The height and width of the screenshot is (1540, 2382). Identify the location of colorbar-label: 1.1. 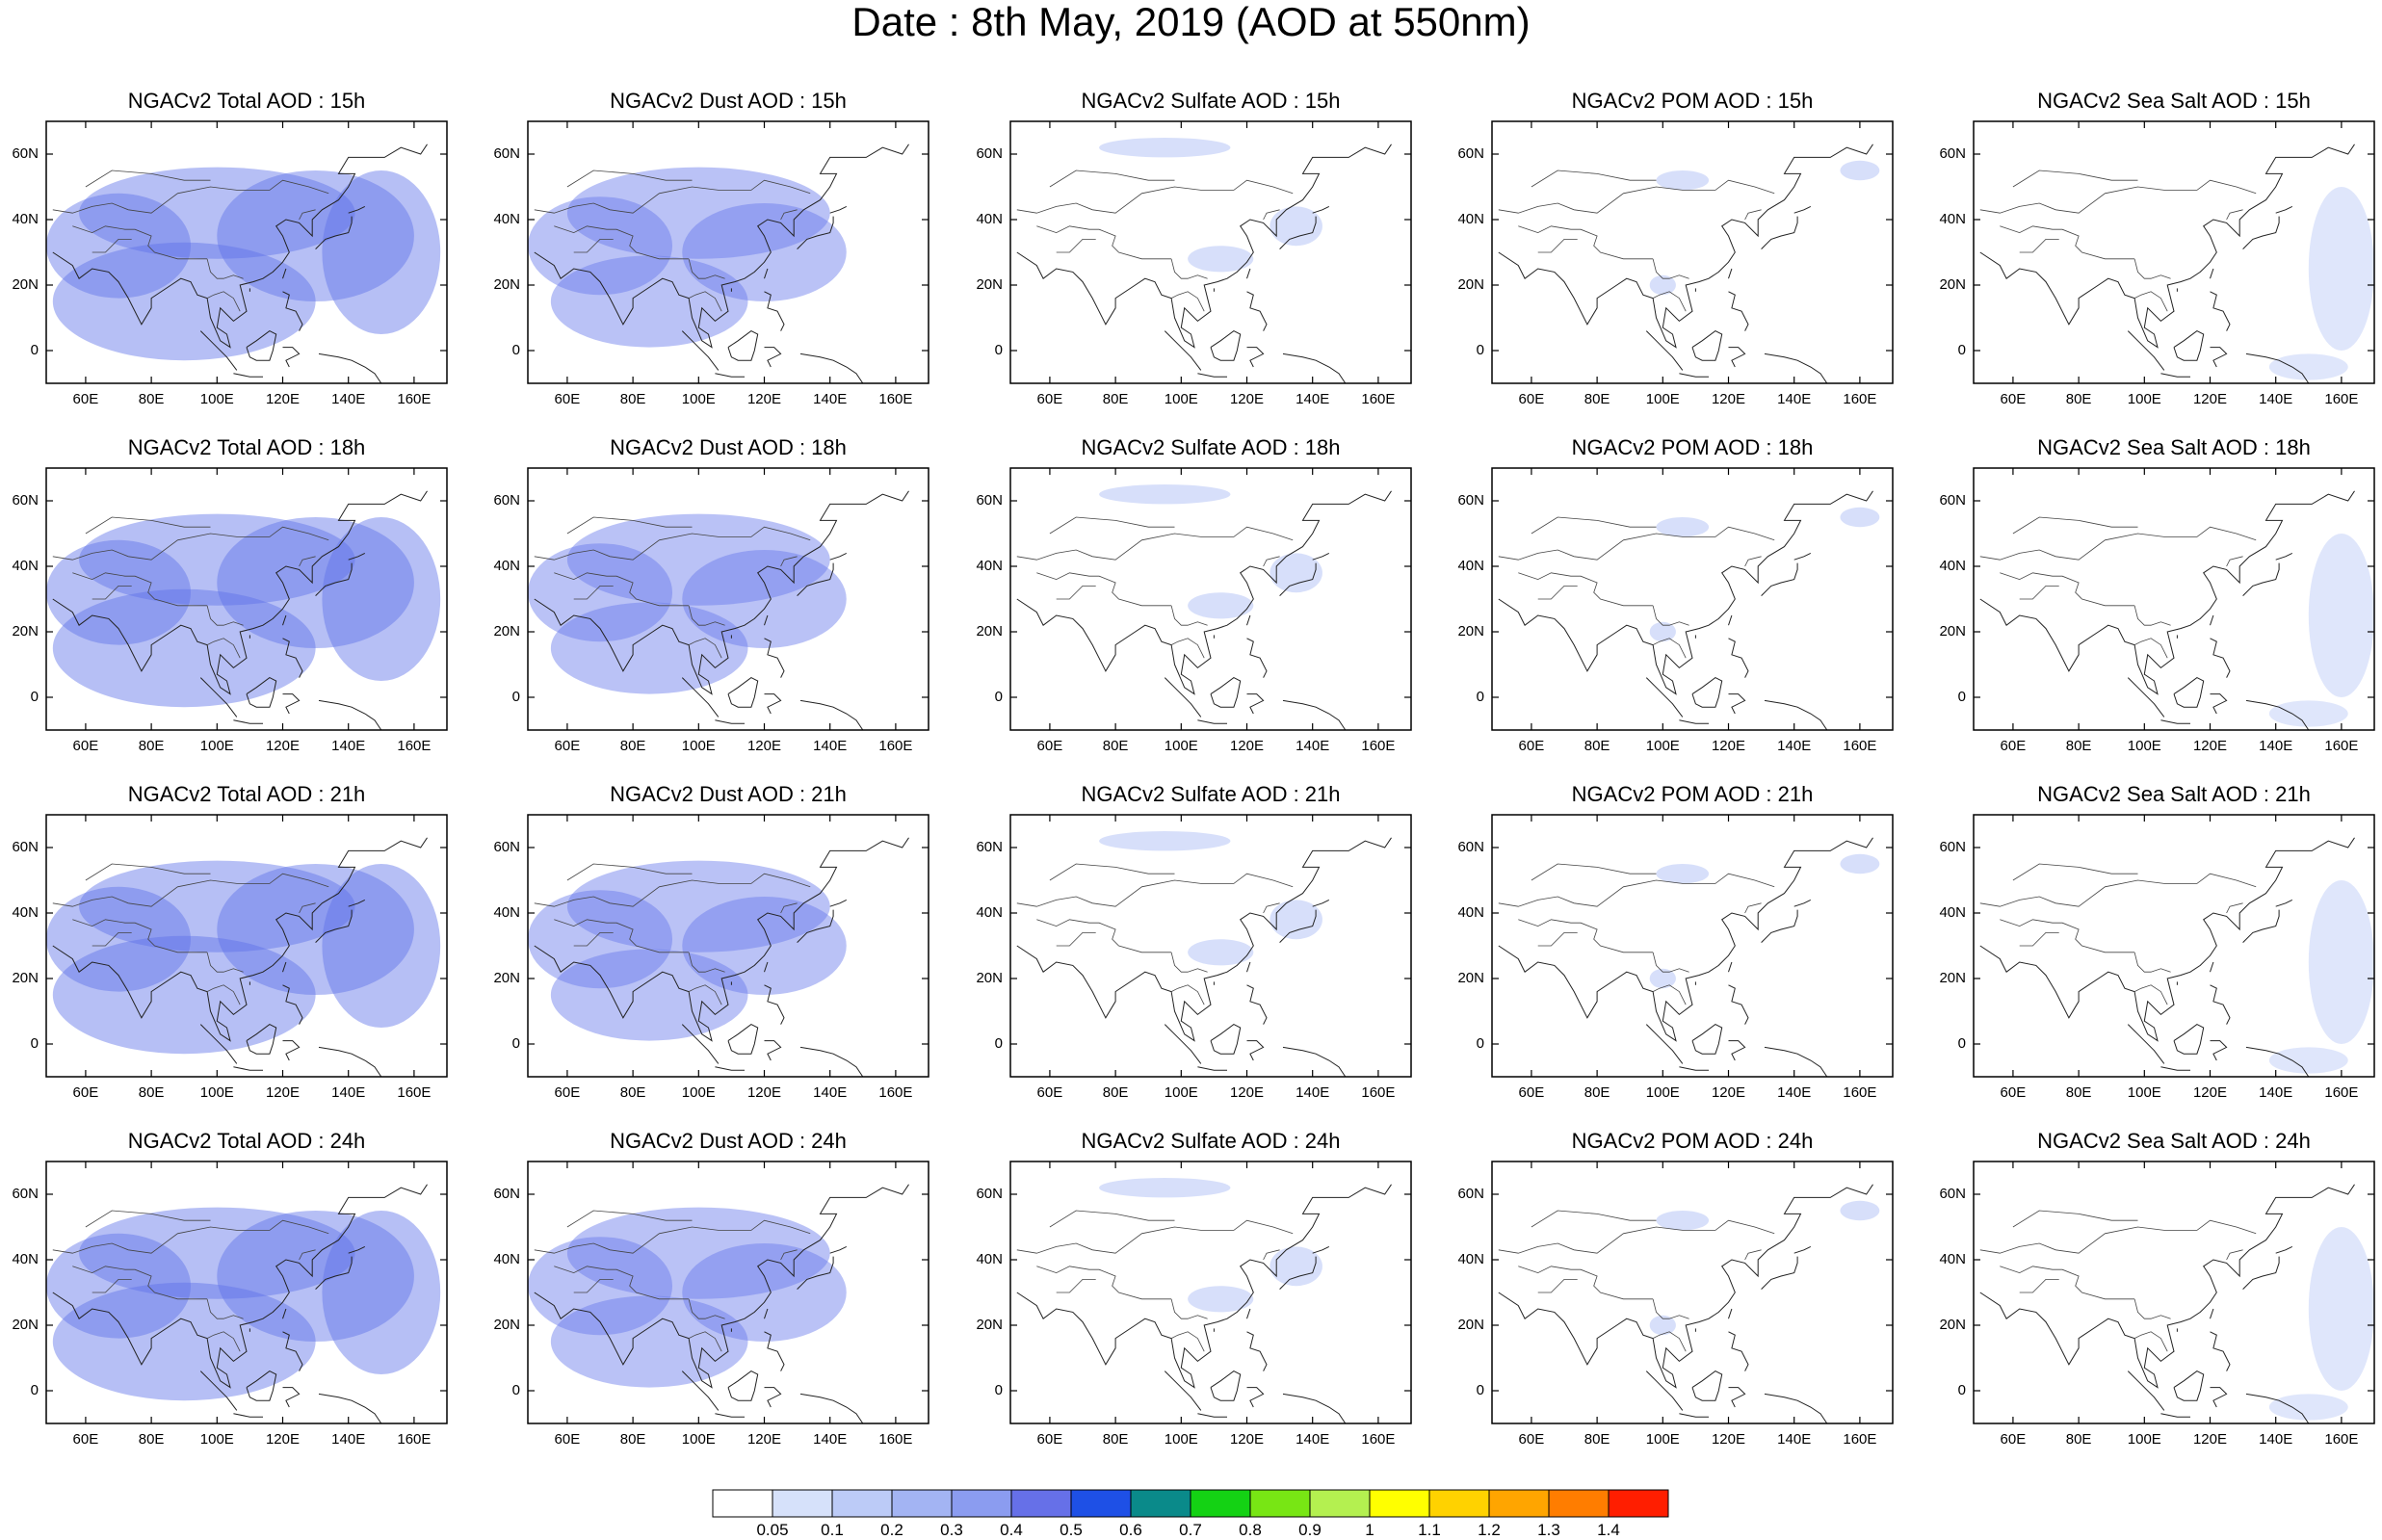
(1429, 1530).